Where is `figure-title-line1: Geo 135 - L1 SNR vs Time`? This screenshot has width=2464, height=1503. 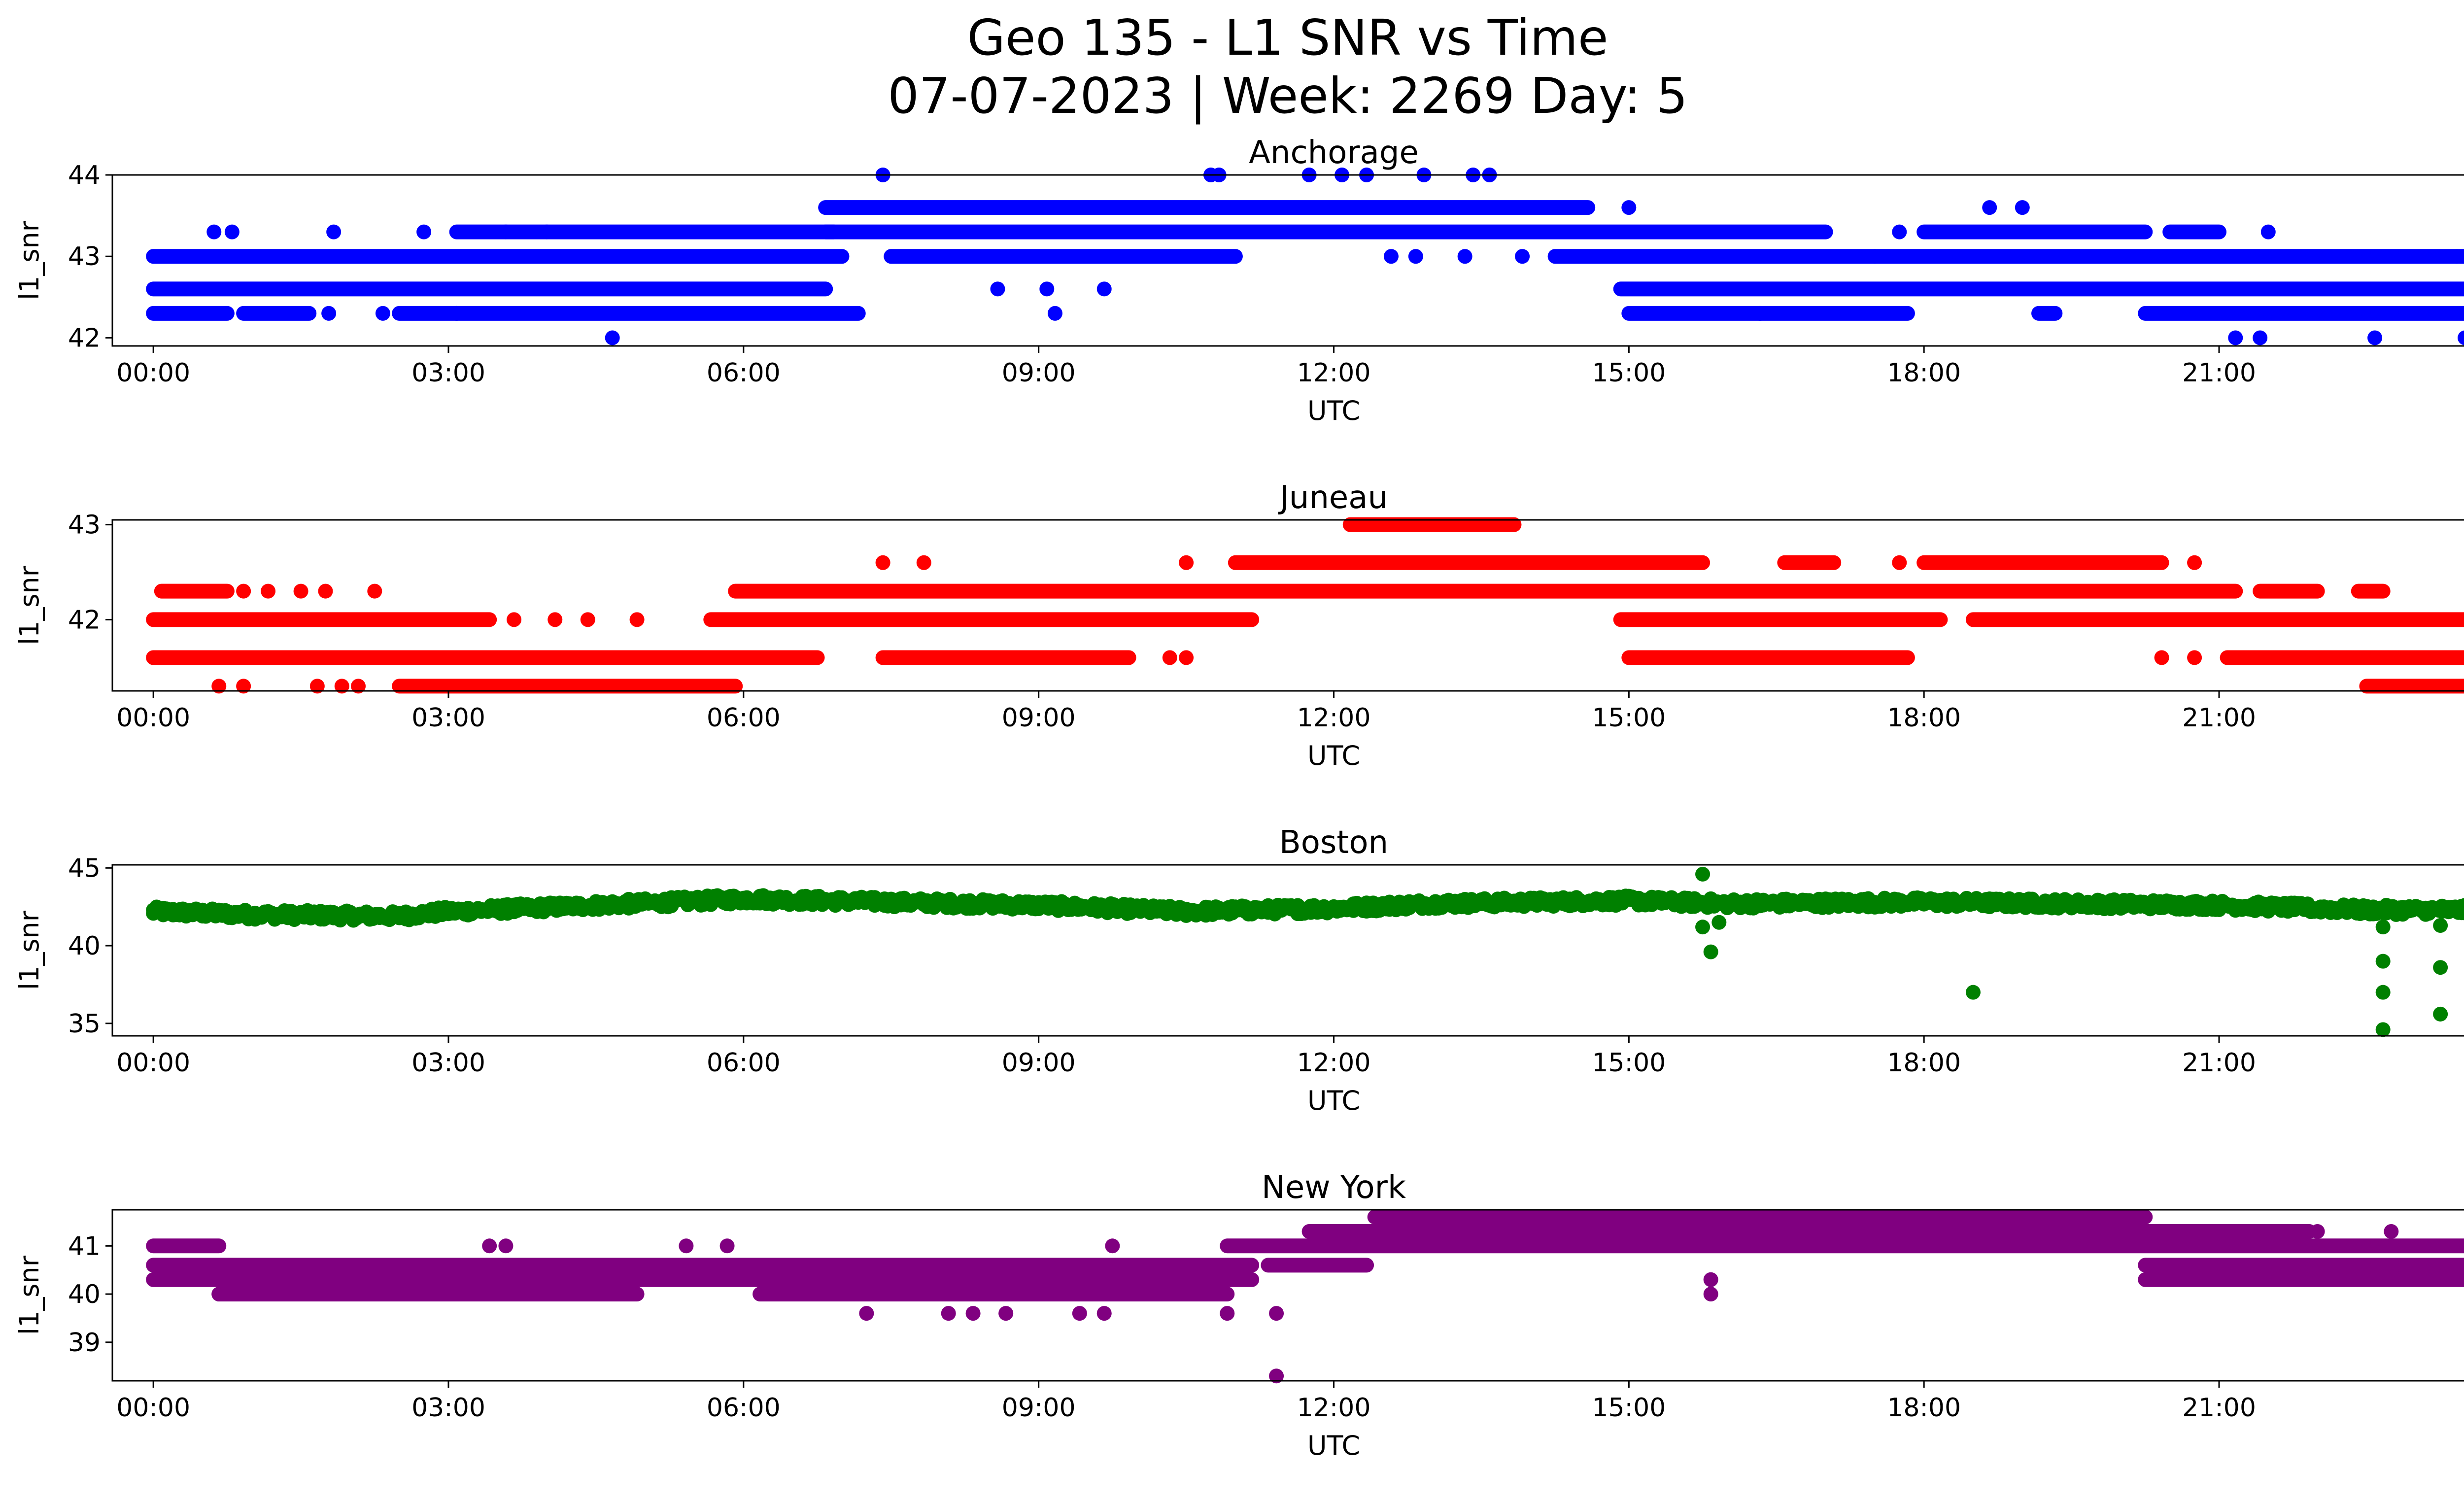 figure-title-line1: Geo 135 - L1 SNR vs Time is located at coordinates (1287, 38).